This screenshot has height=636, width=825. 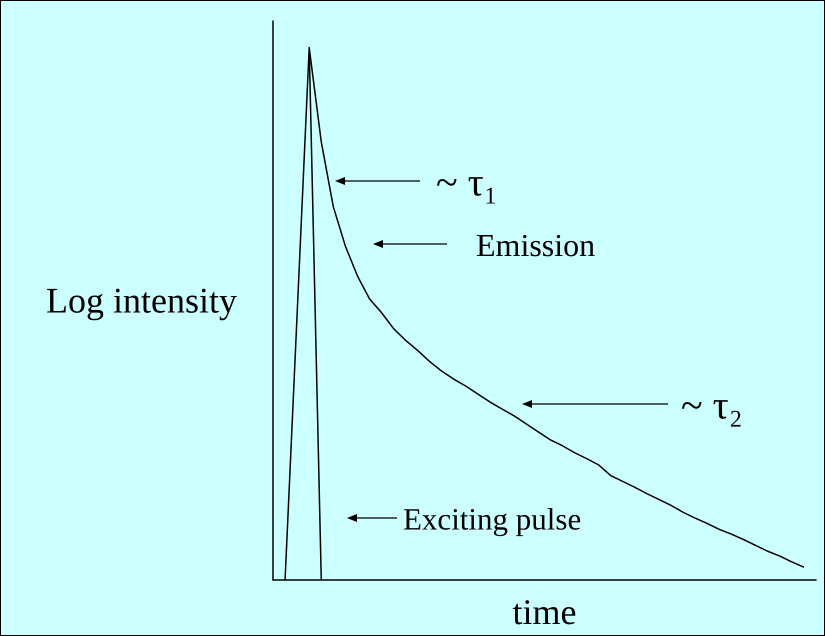 I want to click on x-axis-title: time, so click(x=544, y=612).